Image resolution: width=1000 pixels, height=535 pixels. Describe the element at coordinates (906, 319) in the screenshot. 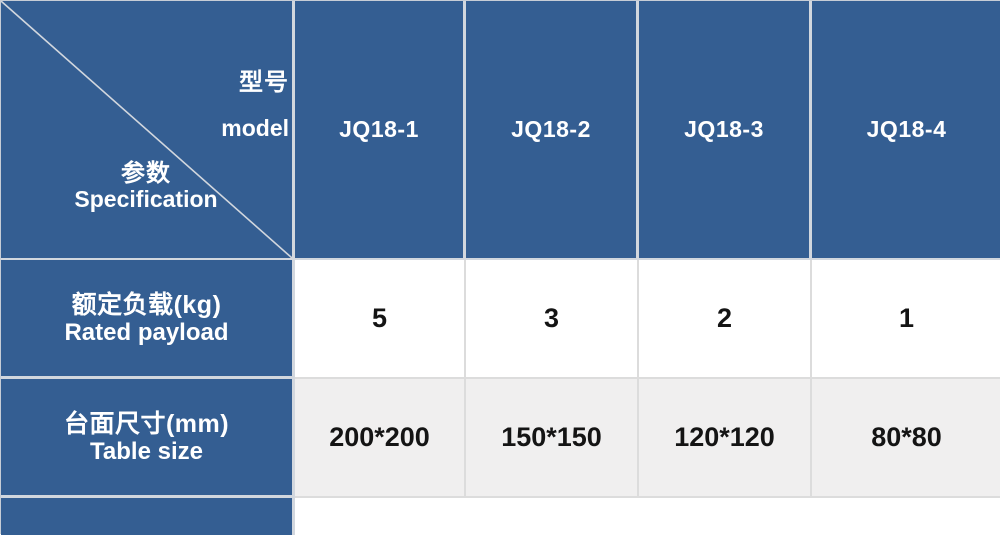

I see `value-rated-payload-jq18-4: 1` at that location.